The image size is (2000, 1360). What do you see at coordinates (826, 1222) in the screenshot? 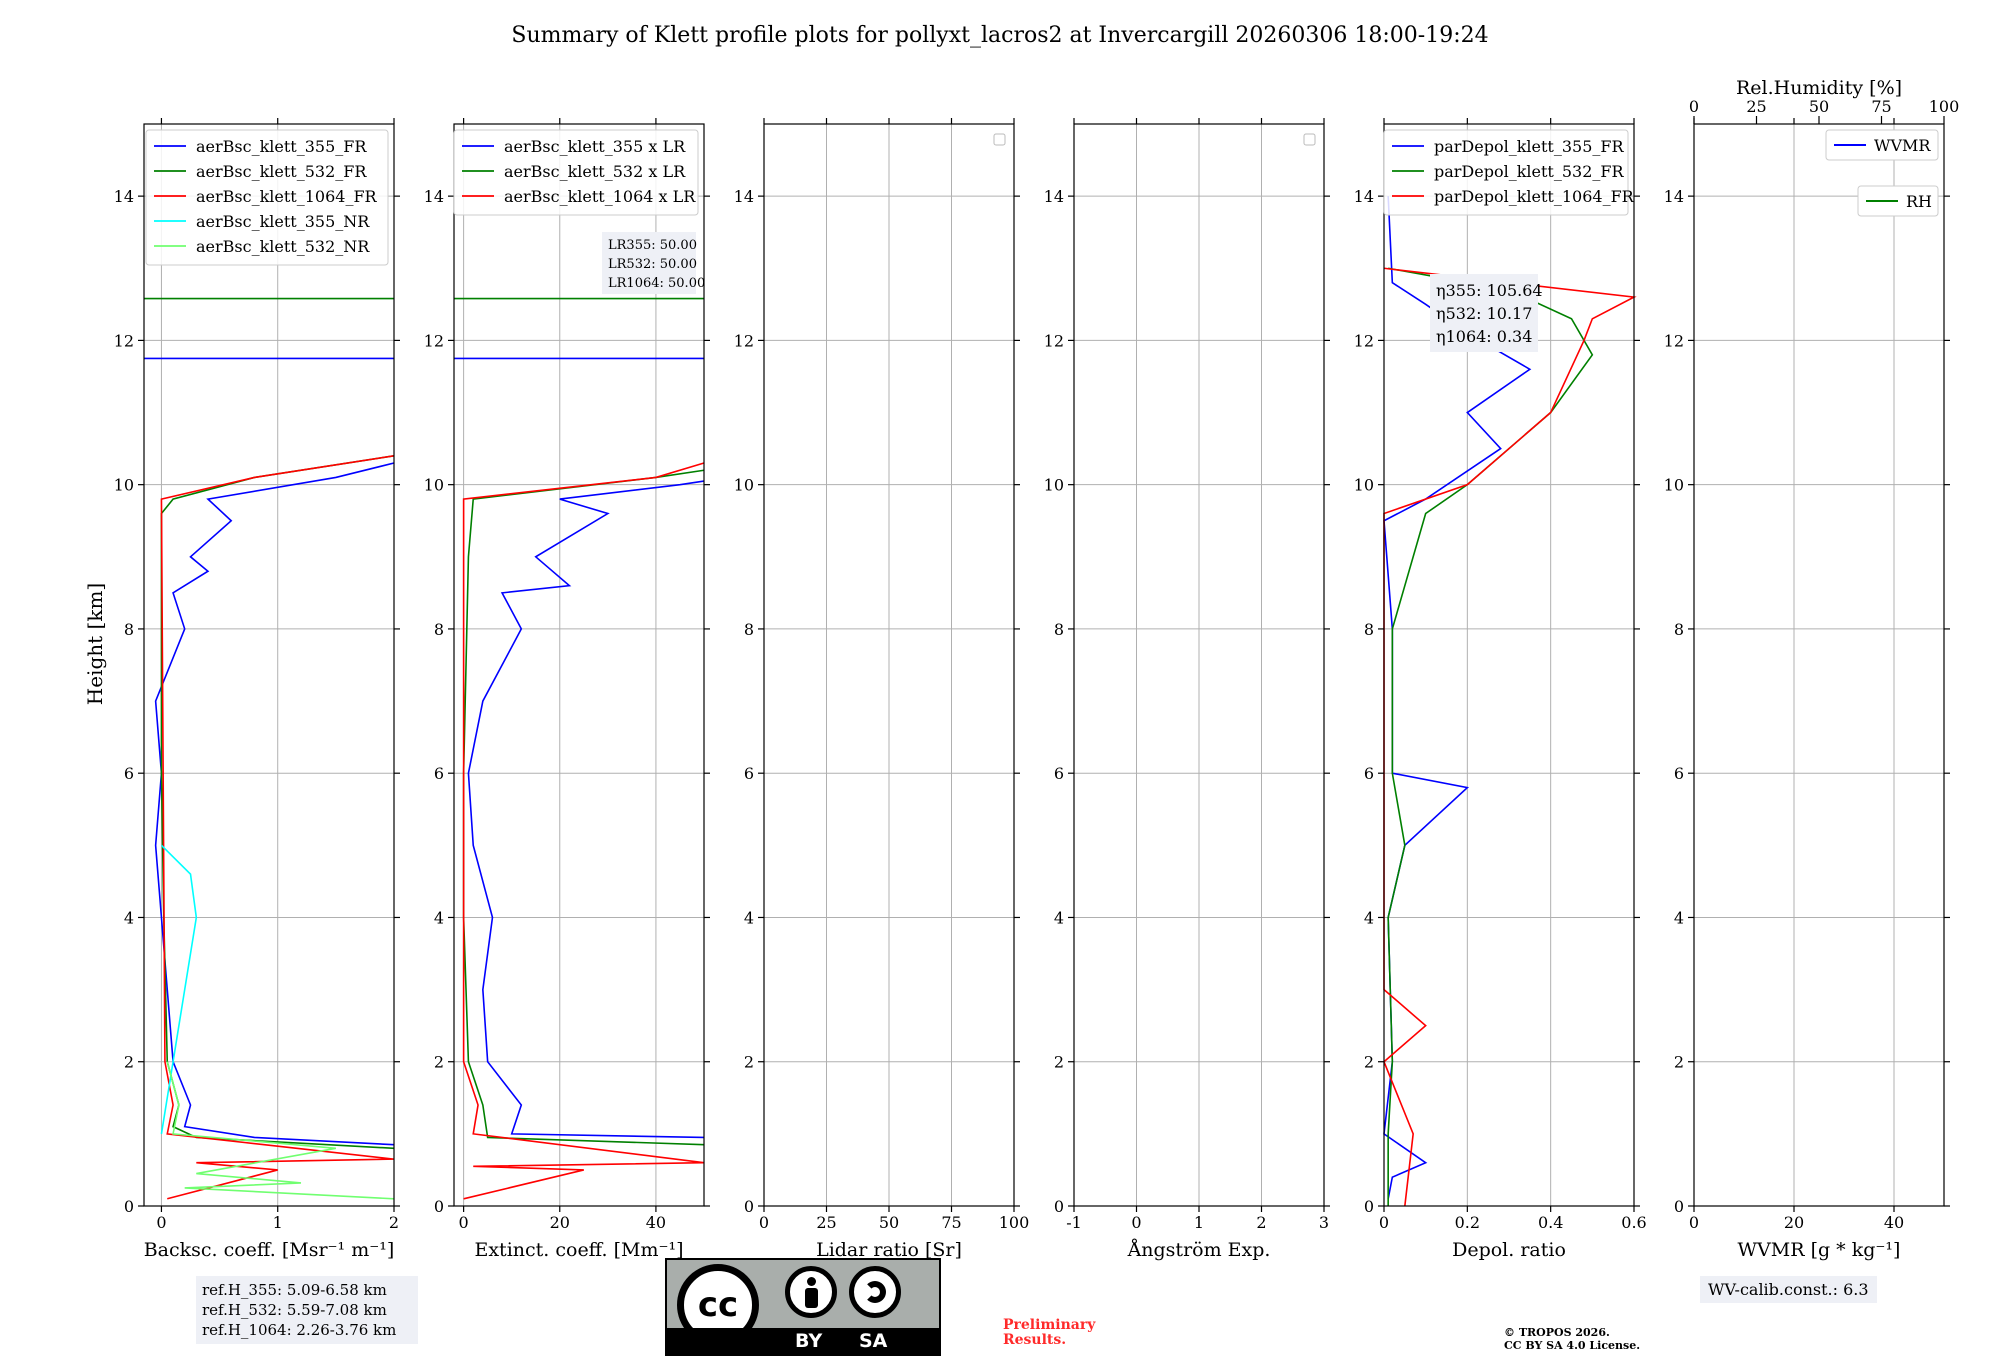
I see `x-tick-label: 25` at bounding box center [826, 1222].